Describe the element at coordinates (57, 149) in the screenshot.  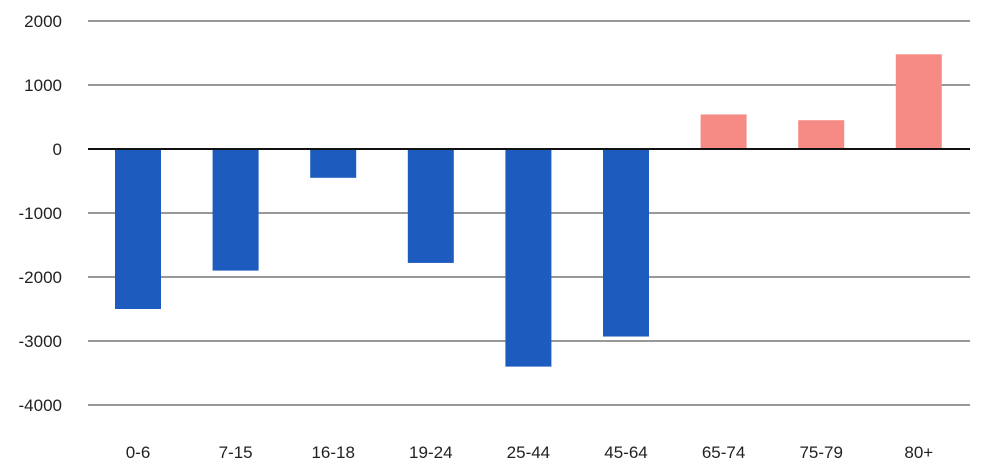
I see `y-tick-label: 0` at that location.